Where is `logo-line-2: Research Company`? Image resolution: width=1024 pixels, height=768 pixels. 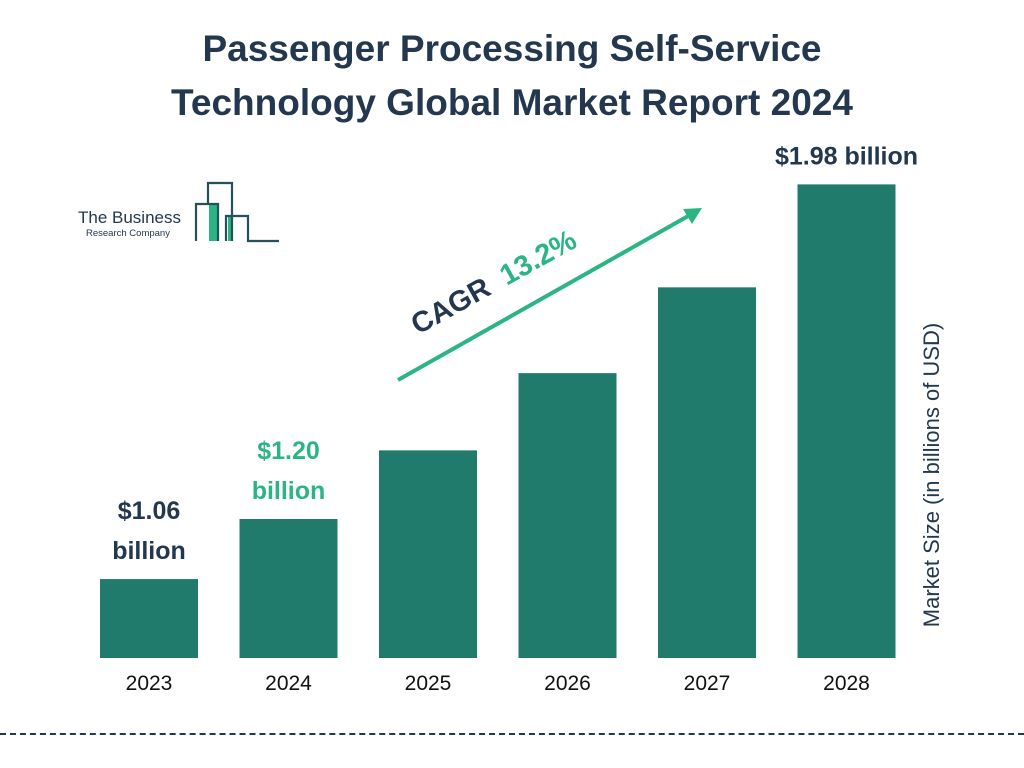 logo-line-2: Research Company is located at coordinates (128, 233).